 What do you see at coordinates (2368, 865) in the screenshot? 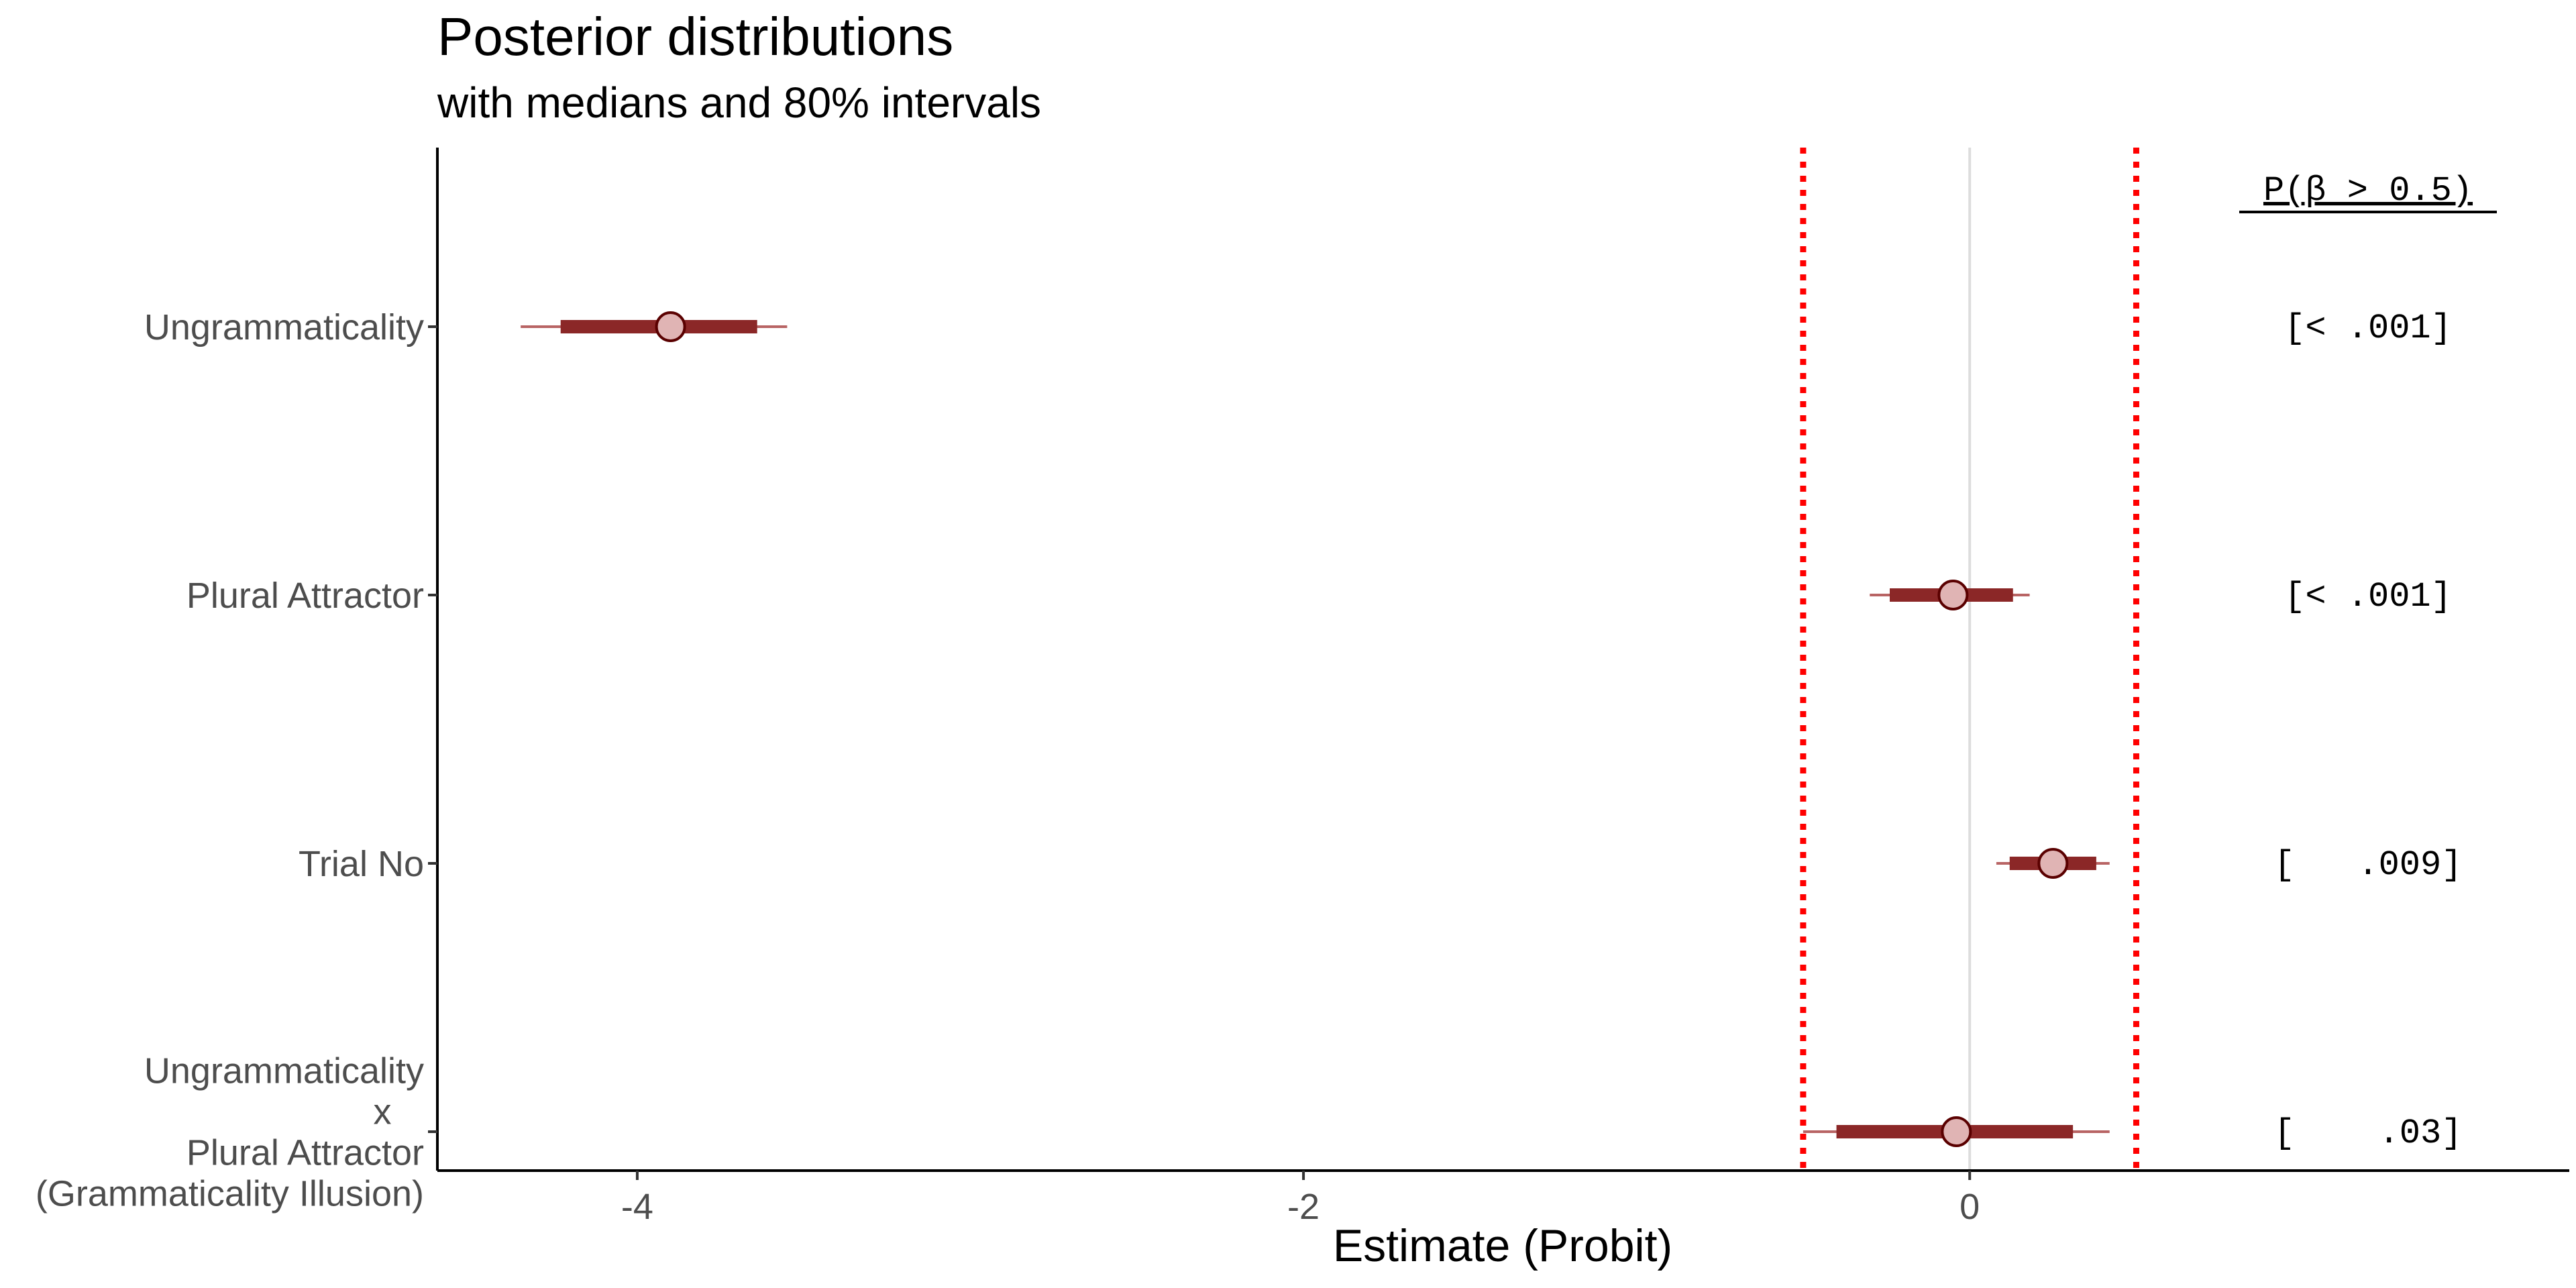
I see `probability-value: [ .009]` at bounding box center [2368, 865].